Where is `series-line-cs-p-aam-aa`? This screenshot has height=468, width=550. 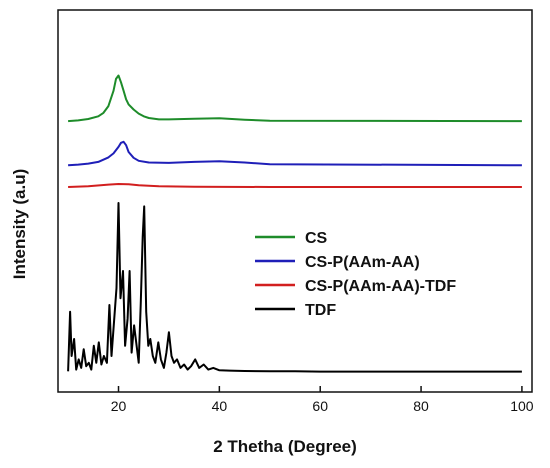
series-line-cs-p-aam-aa is located at coordinates (295, 153).